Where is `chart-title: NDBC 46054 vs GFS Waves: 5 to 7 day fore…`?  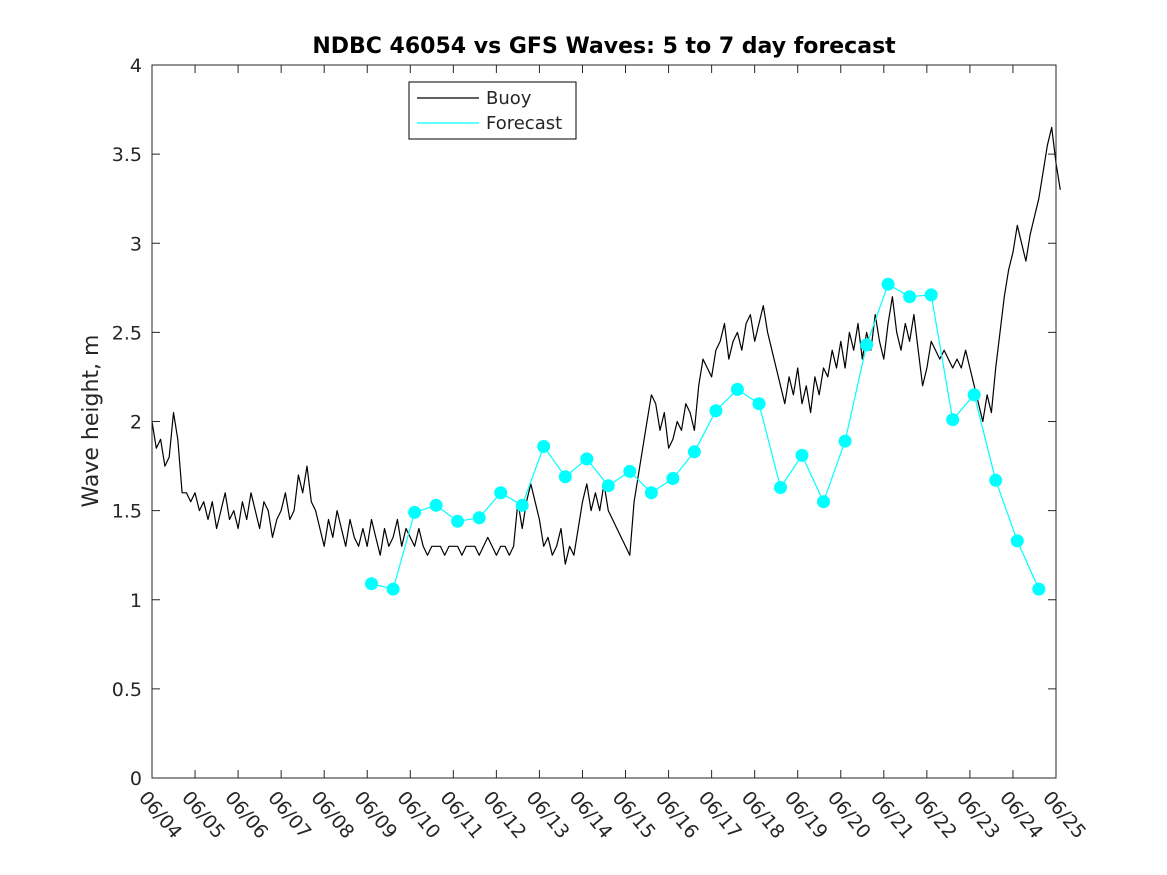 chart-title: NDBC 46054 vs GFS Waves: 5 to 7 day fore… is located at coordinates (604, 46).